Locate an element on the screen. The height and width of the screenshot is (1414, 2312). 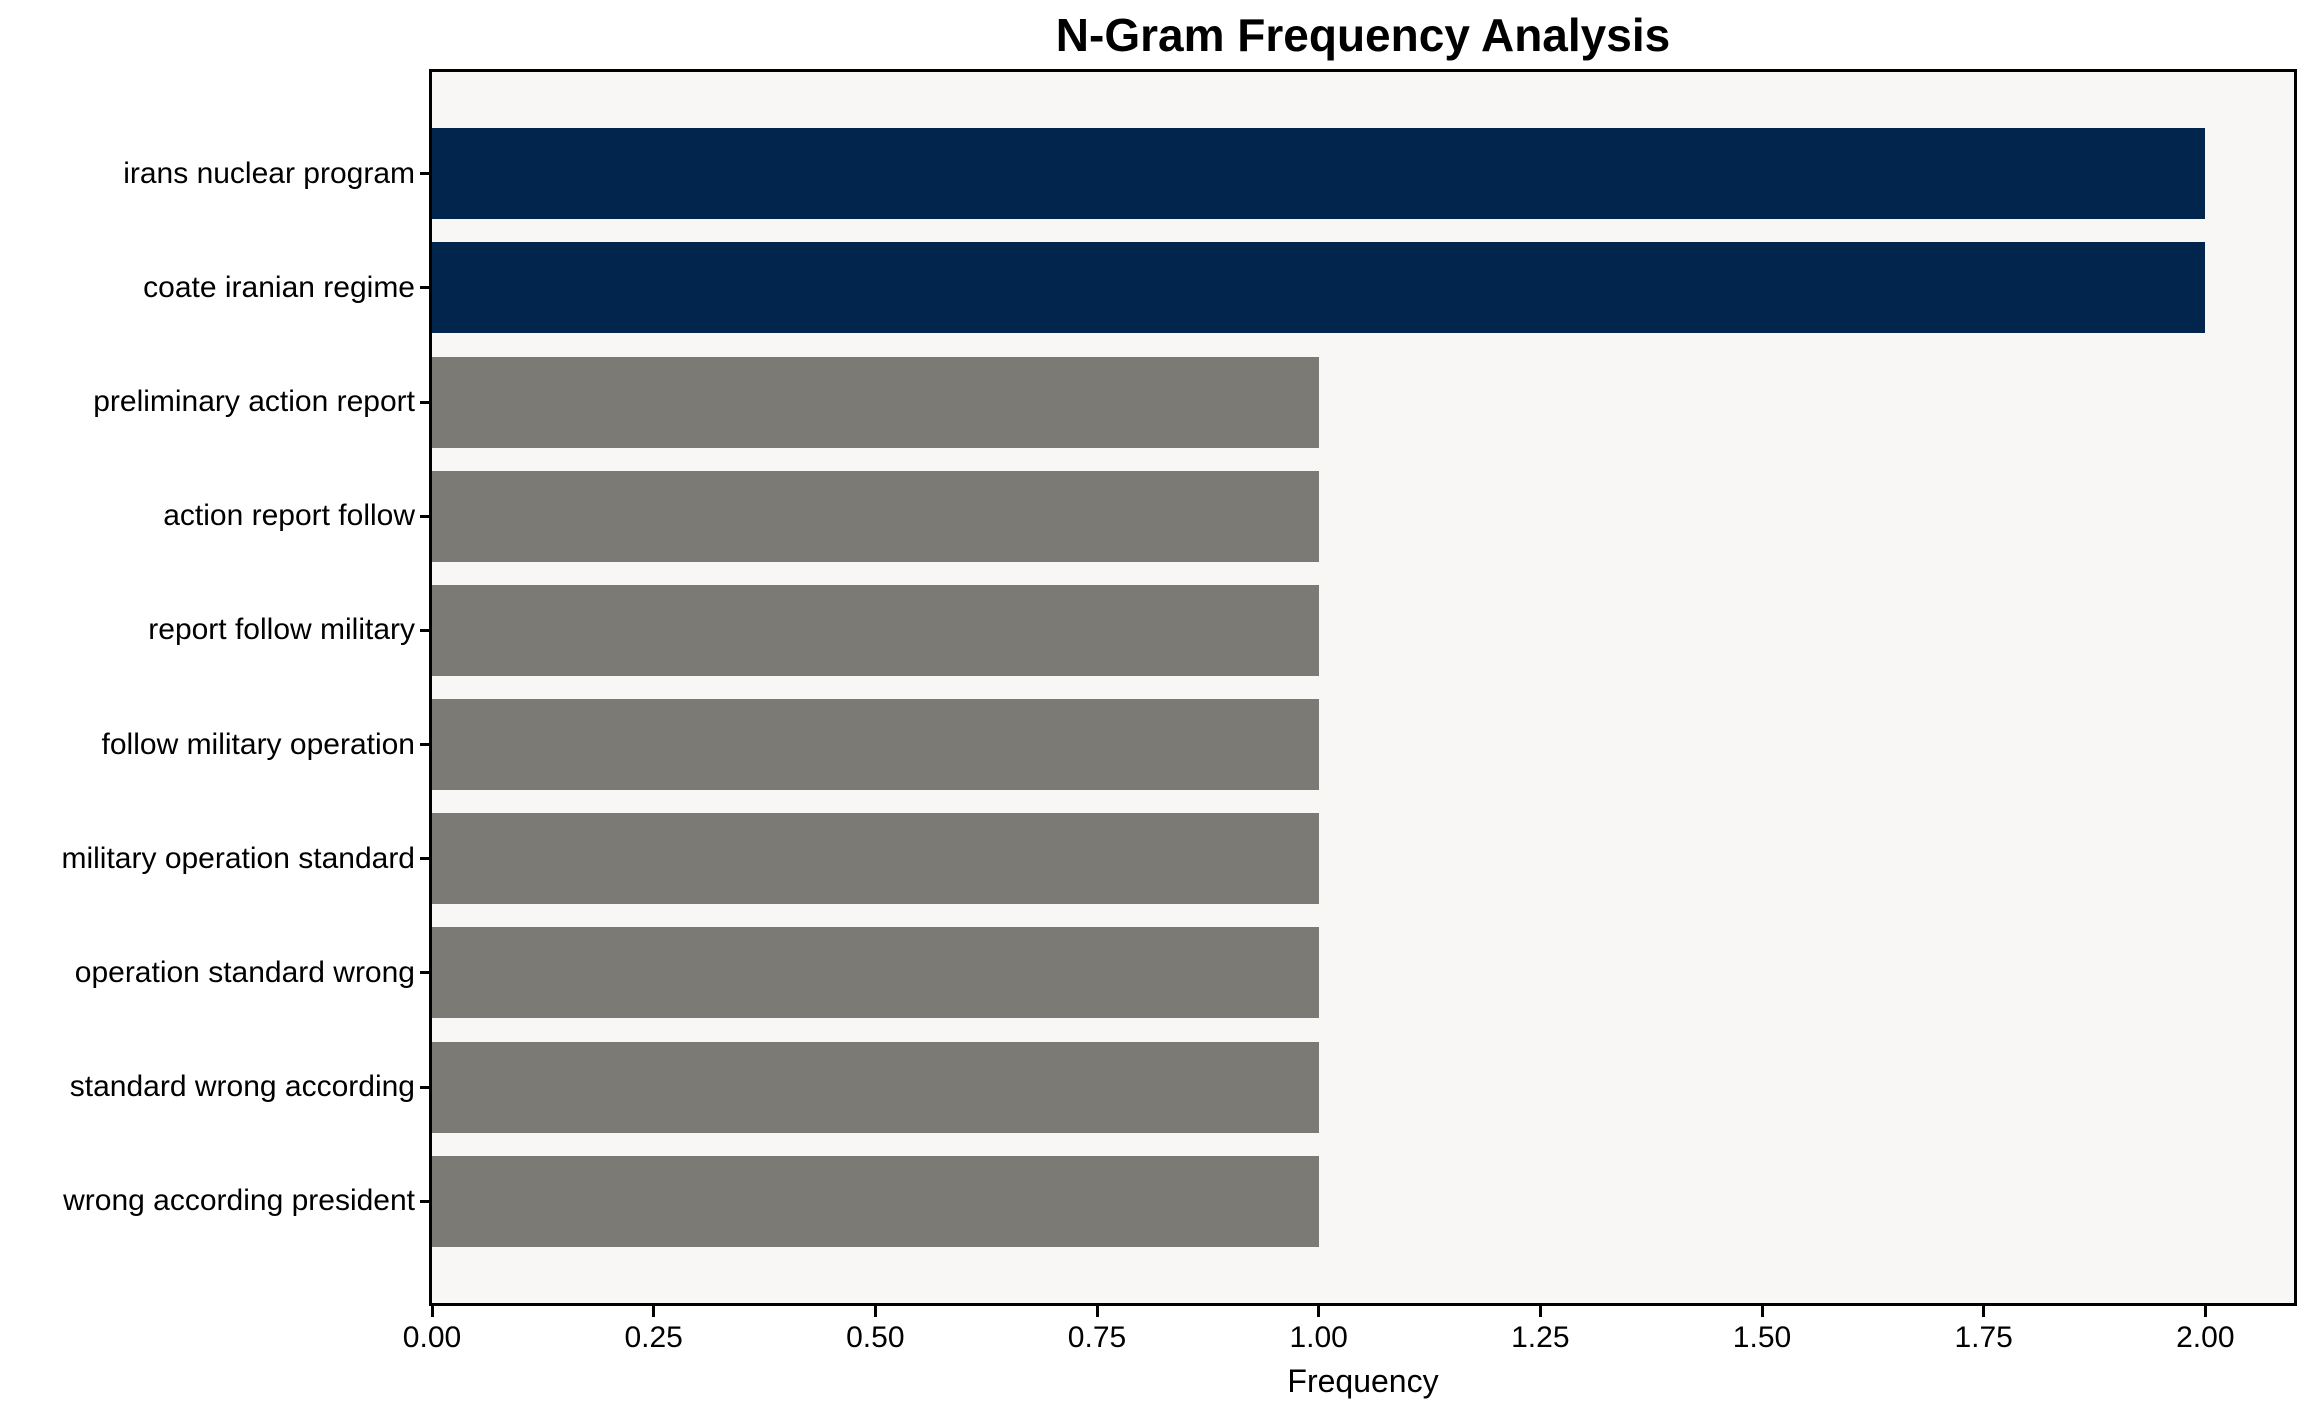
bar-preliminary-action-report is located at coordinates (875, 402).